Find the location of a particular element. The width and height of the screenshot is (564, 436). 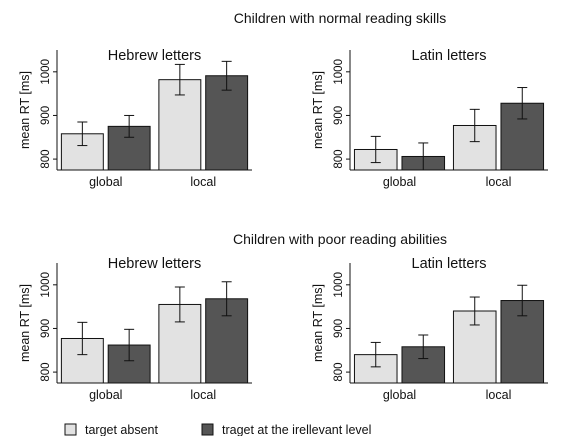

legend-swatch-target-absent is located at coordinates (70, 429).